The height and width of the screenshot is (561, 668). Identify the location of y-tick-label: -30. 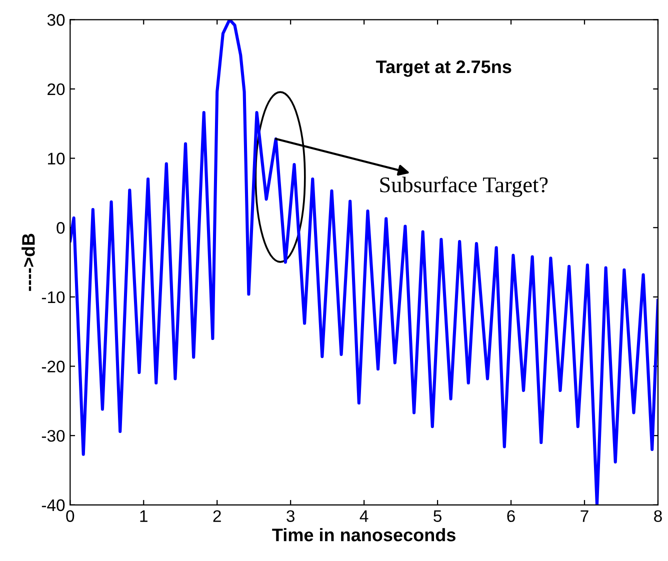
(53, 436).